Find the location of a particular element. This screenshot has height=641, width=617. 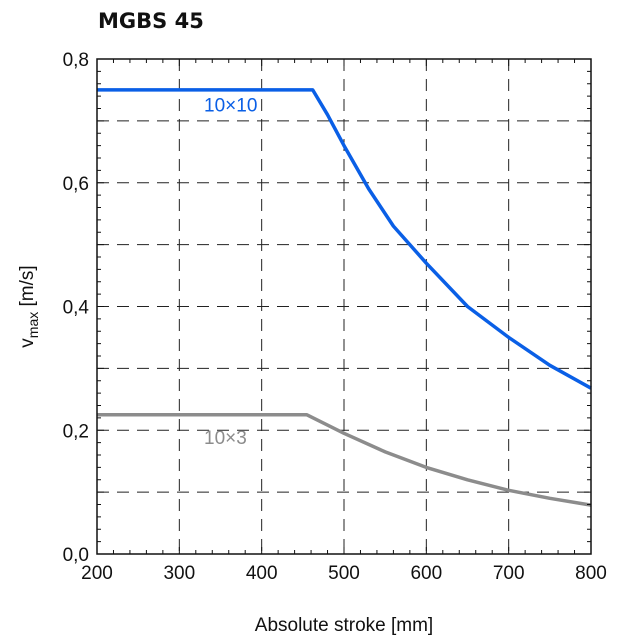

x-tick-label: 400 is located at coordinates (262, 573).